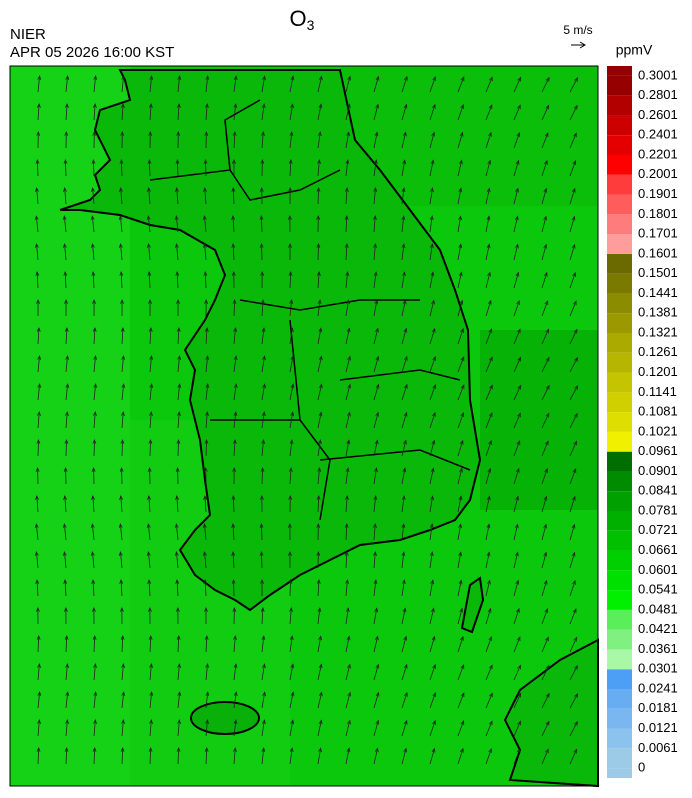 This screenshot has height=798, width=692. Describe the element at coordinates (311, 25) in the screenshot. I see `title-subscript: 3` at that location.